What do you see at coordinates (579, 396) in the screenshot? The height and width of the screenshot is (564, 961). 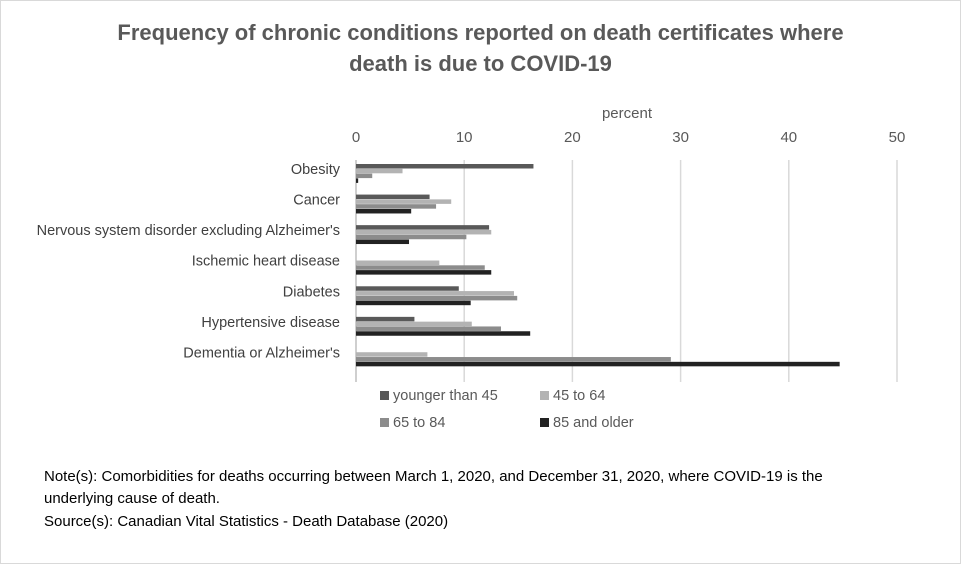 I see `legend-label: 45 to 64` at bounding box center [579, 396].